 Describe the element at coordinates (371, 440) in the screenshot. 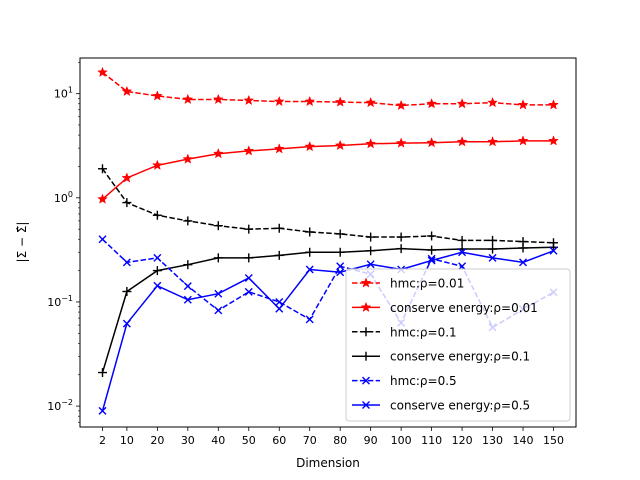

I see `x-tick-label: 90` at that location.